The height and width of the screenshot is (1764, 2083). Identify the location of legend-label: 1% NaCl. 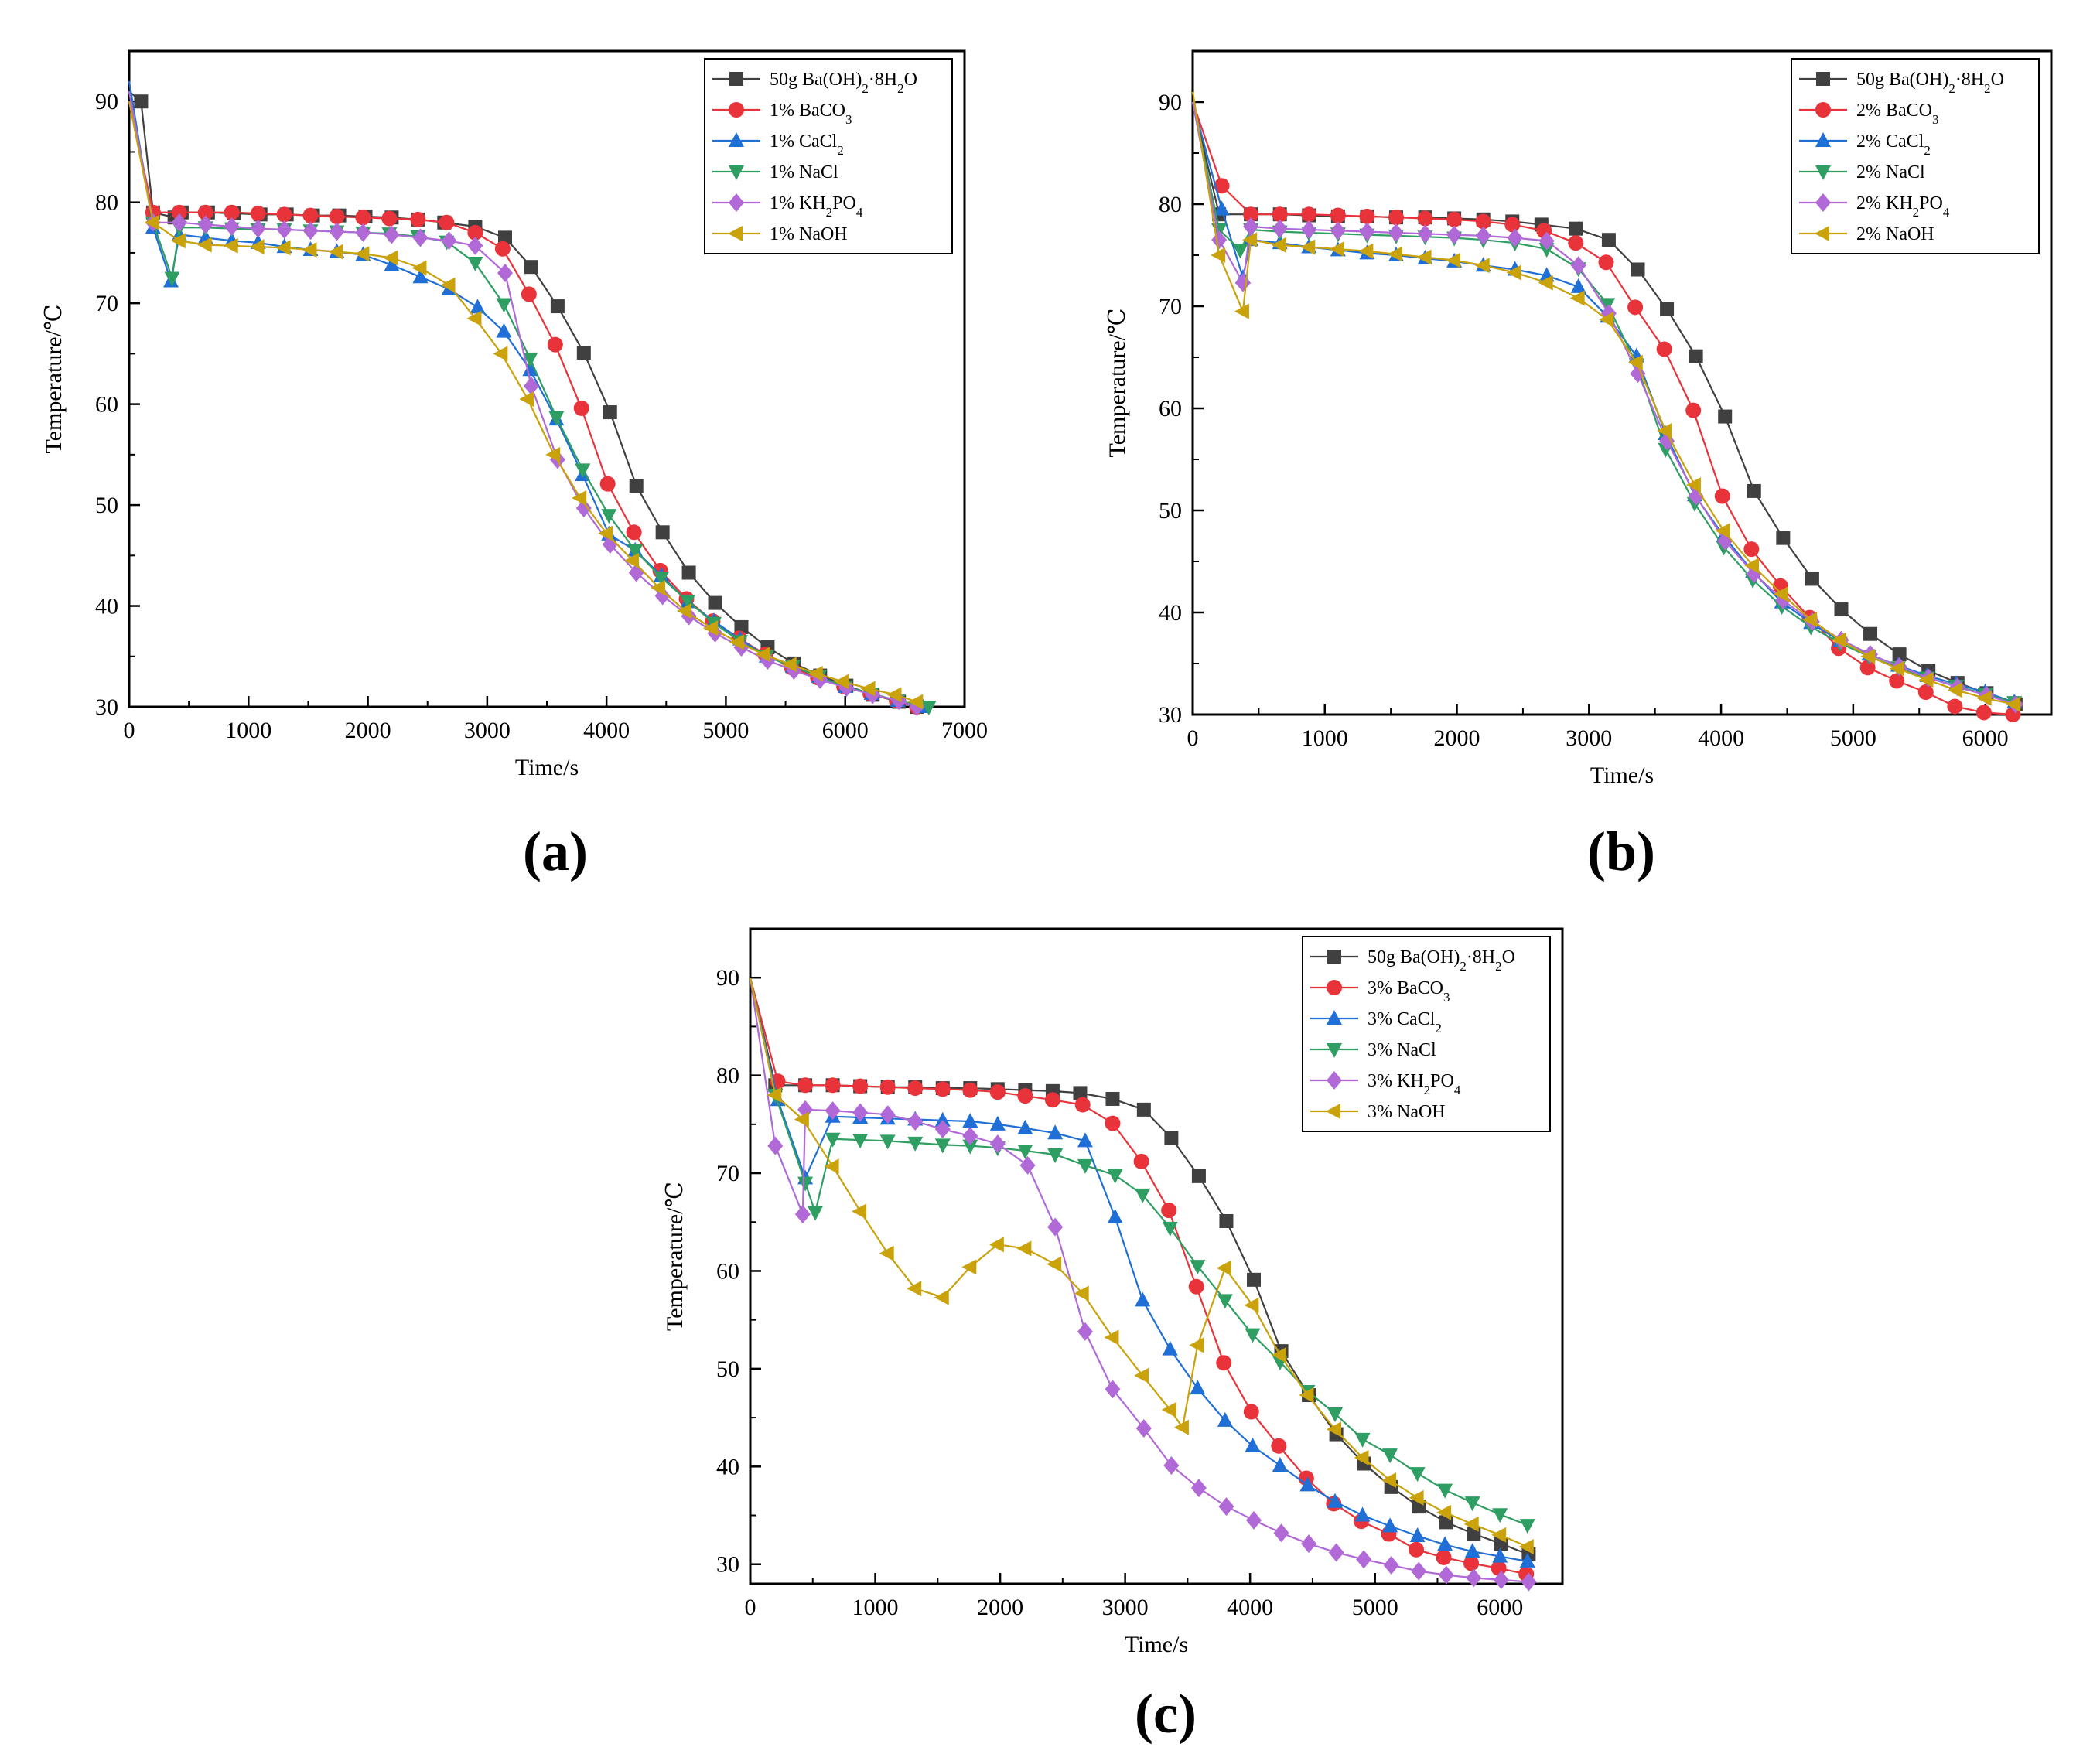
(804, 172).